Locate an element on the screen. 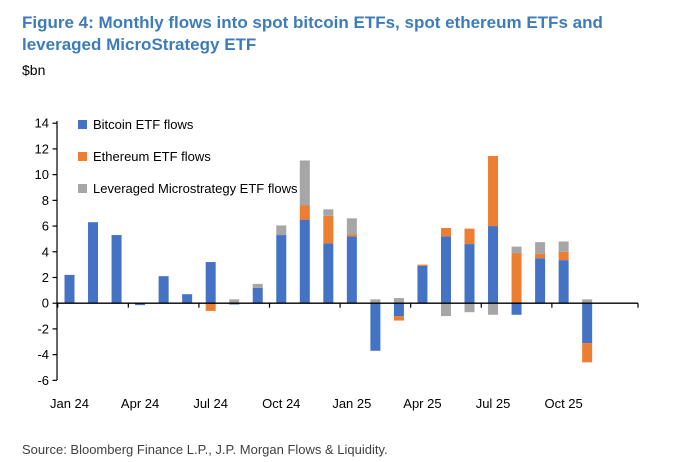 This screenshot has height=462, width=683. y-tick-label: 6 is located at coordinates (45, 226).